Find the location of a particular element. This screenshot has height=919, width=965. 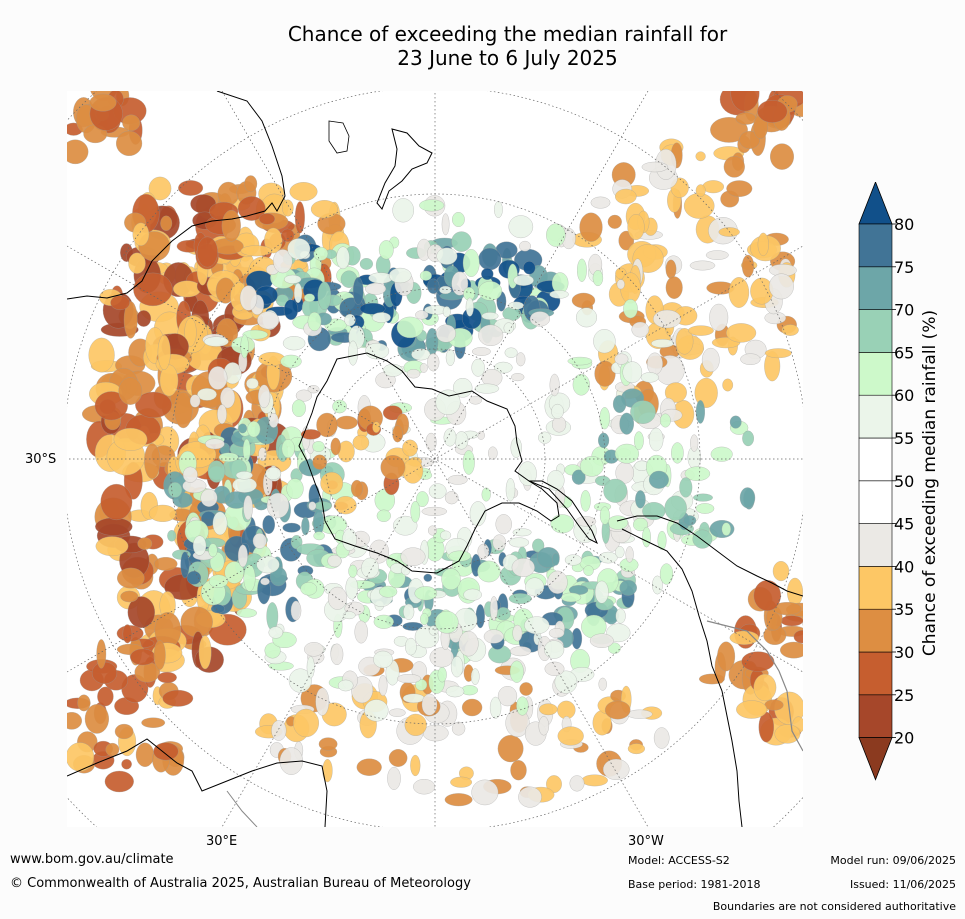

colorbar-extend-low is located at coordinates (875, 759).